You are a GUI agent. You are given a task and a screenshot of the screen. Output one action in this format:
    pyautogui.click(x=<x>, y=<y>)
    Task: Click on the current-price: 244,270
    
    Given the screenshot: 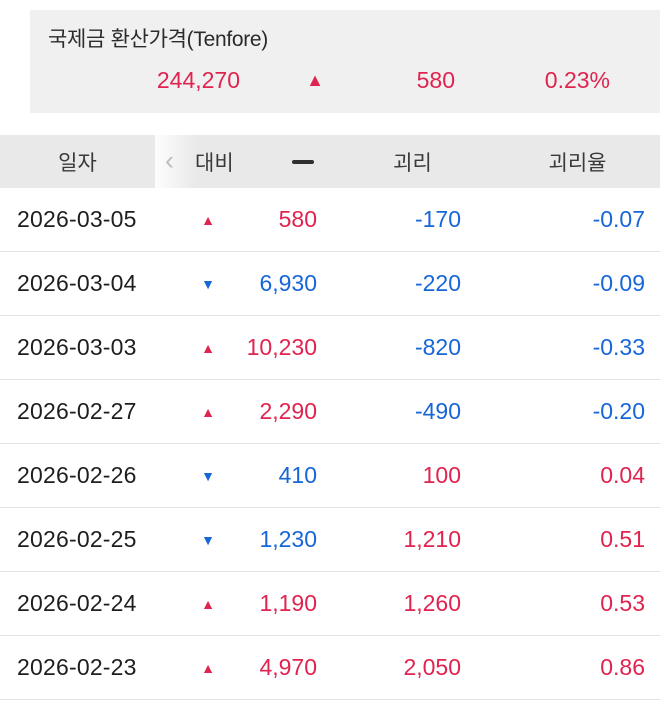 What is the action you would take?
    pyautogui.click(x=198, y=80)
    